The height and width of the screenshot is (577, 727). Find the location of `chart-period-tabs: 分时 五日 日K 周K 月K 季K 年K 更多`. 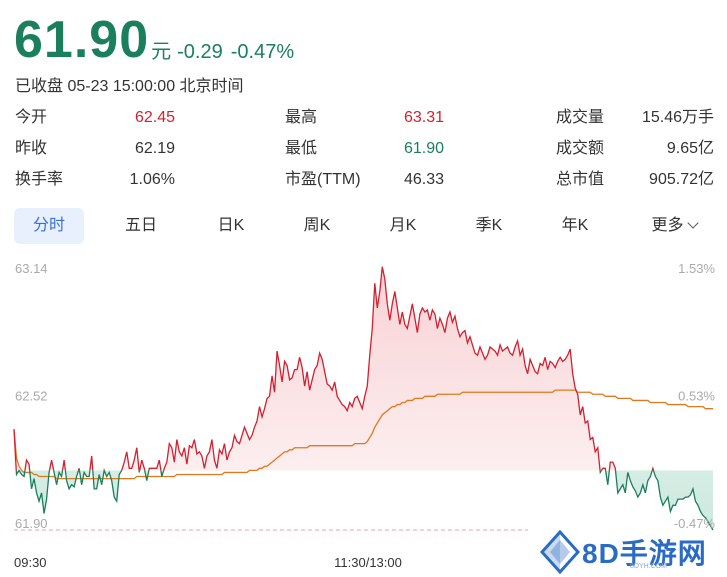

chart-period-tabs: 分时 五日 日K 周K 月K 季K 年K 更多 is located at coordinates (364, 226).